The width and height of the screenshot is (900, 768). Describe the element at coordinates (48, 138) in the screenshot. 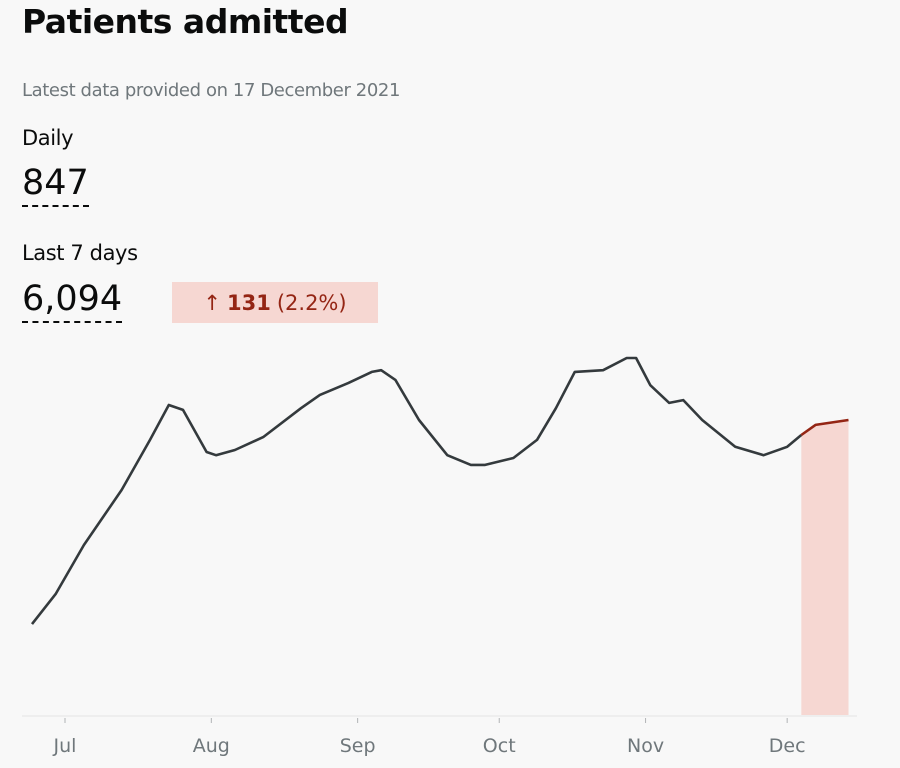

I see `daily-label: Daily` at that location.